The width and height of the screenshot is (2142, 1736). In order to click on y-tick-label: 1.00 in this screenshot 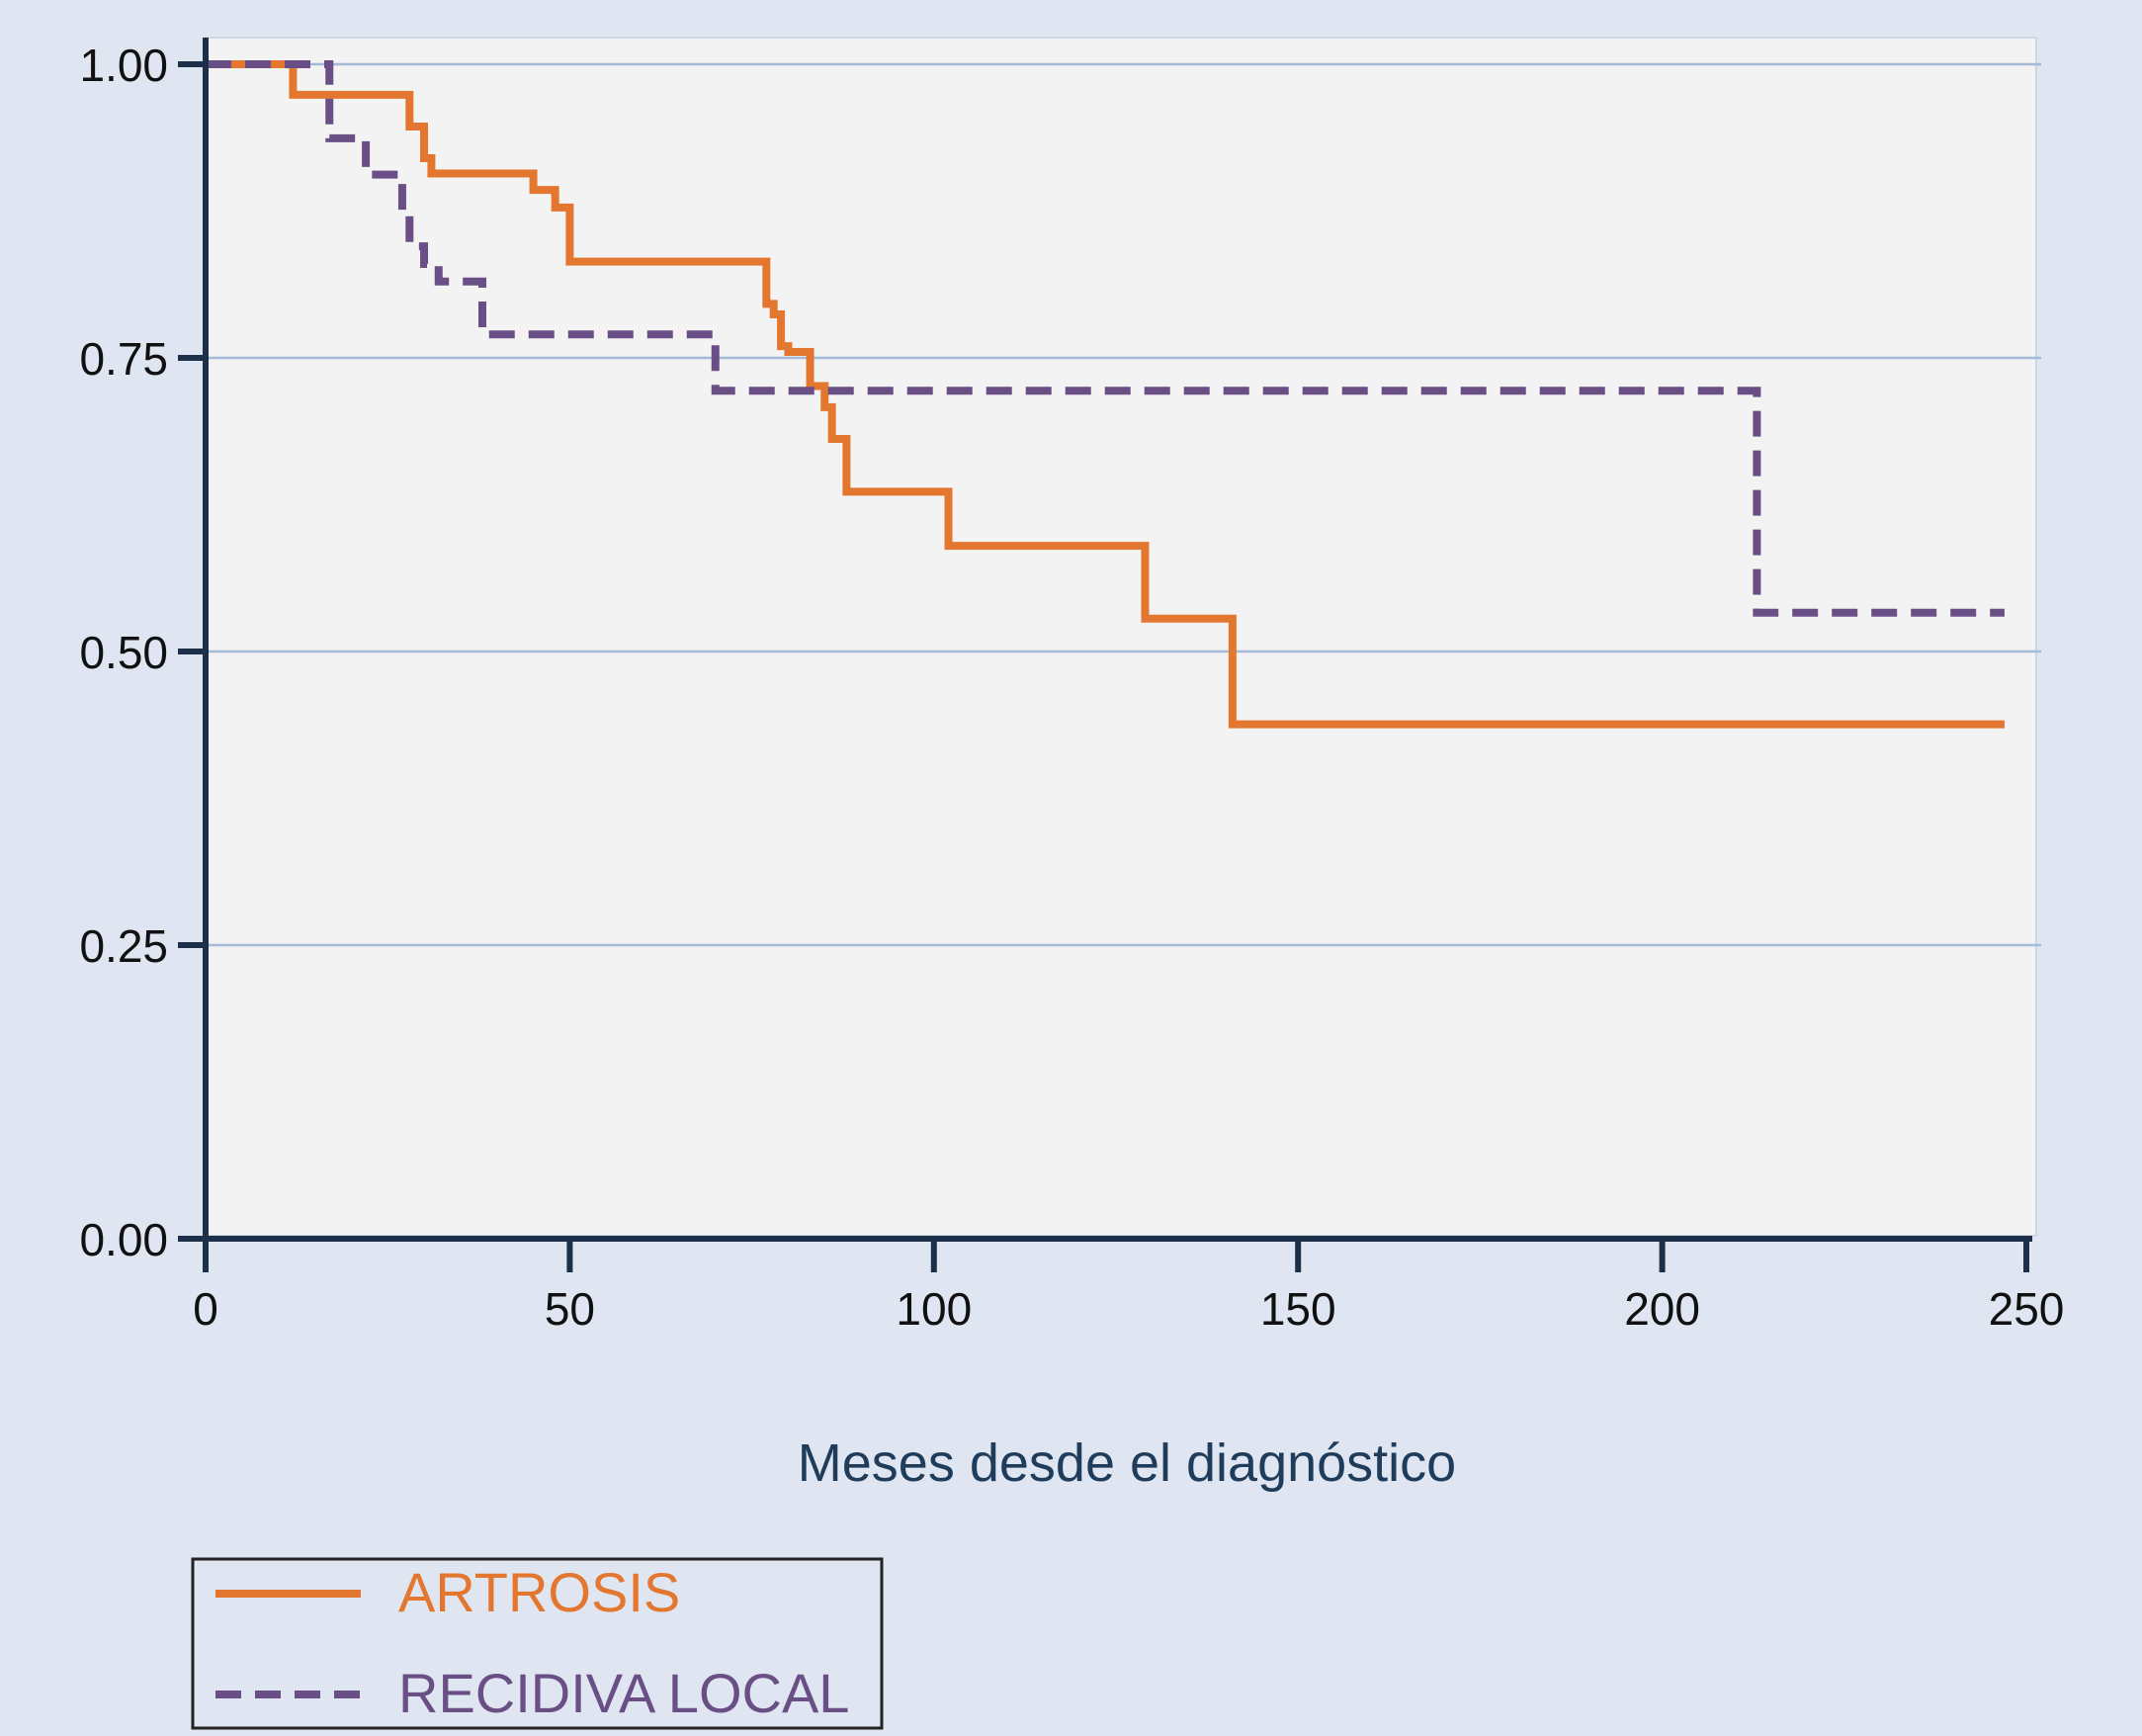, I will do `click(123, 65)`.